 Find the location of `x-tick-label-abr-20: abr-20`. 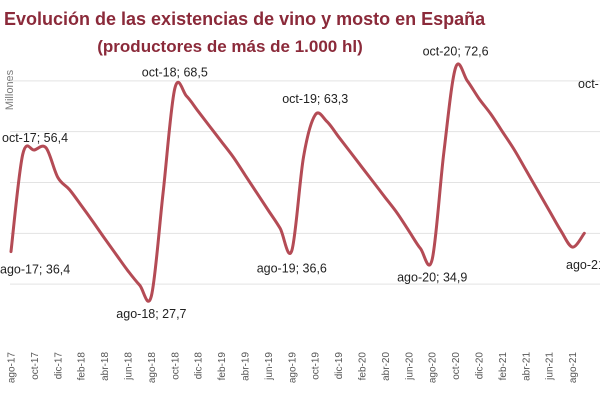

x-tick-label-abr-20: abr-20 is located at coordinates (386, 366).